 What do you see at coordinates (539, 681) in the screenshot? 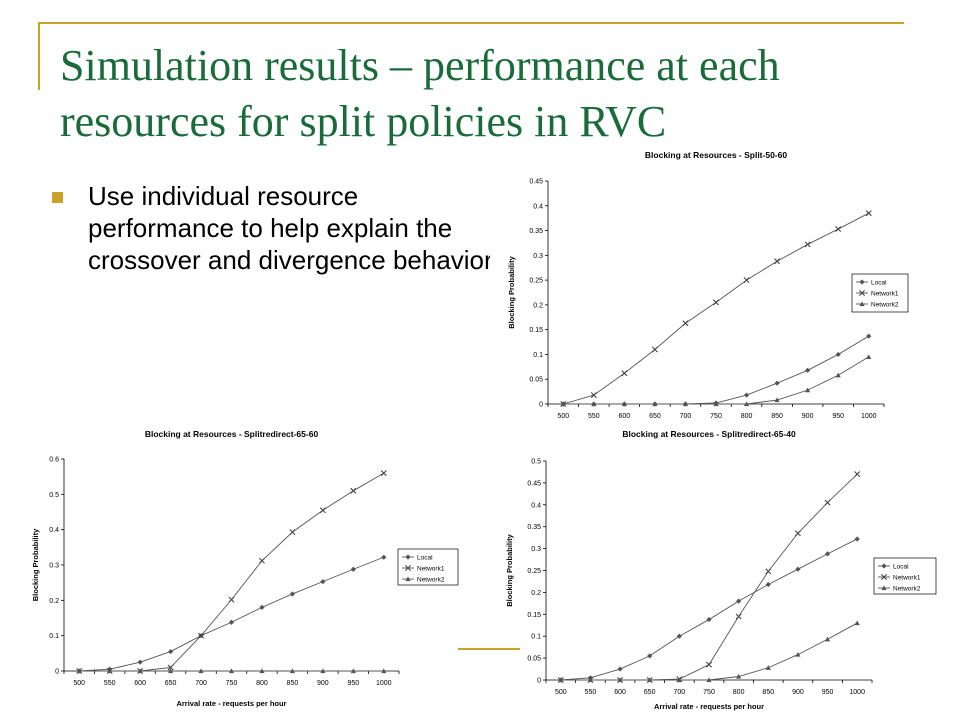
I see `y-tick-label: 0` at bounding box center [539, 681].